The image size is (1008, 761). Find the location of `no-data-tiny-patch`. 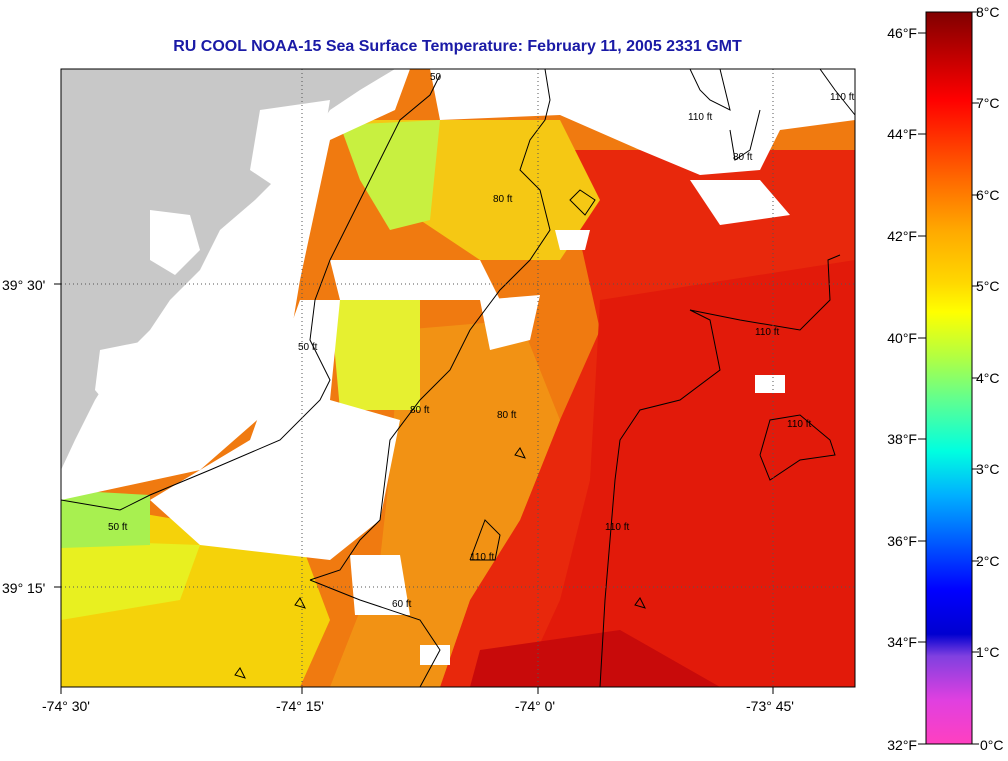

no-data-tiny-patch is located at coordinates (572, 240).